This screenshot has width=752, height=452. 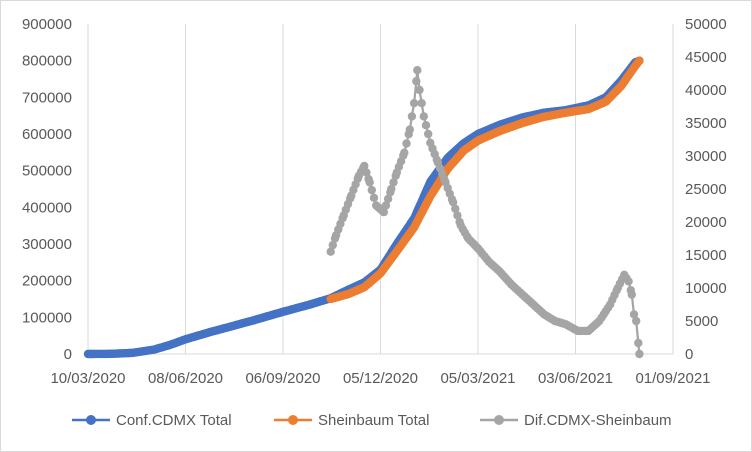 What do you see at coordinates (706, 90) in the screenshot?
I see `y-right-tick-label: 40000` at bounding box center [706, 90].